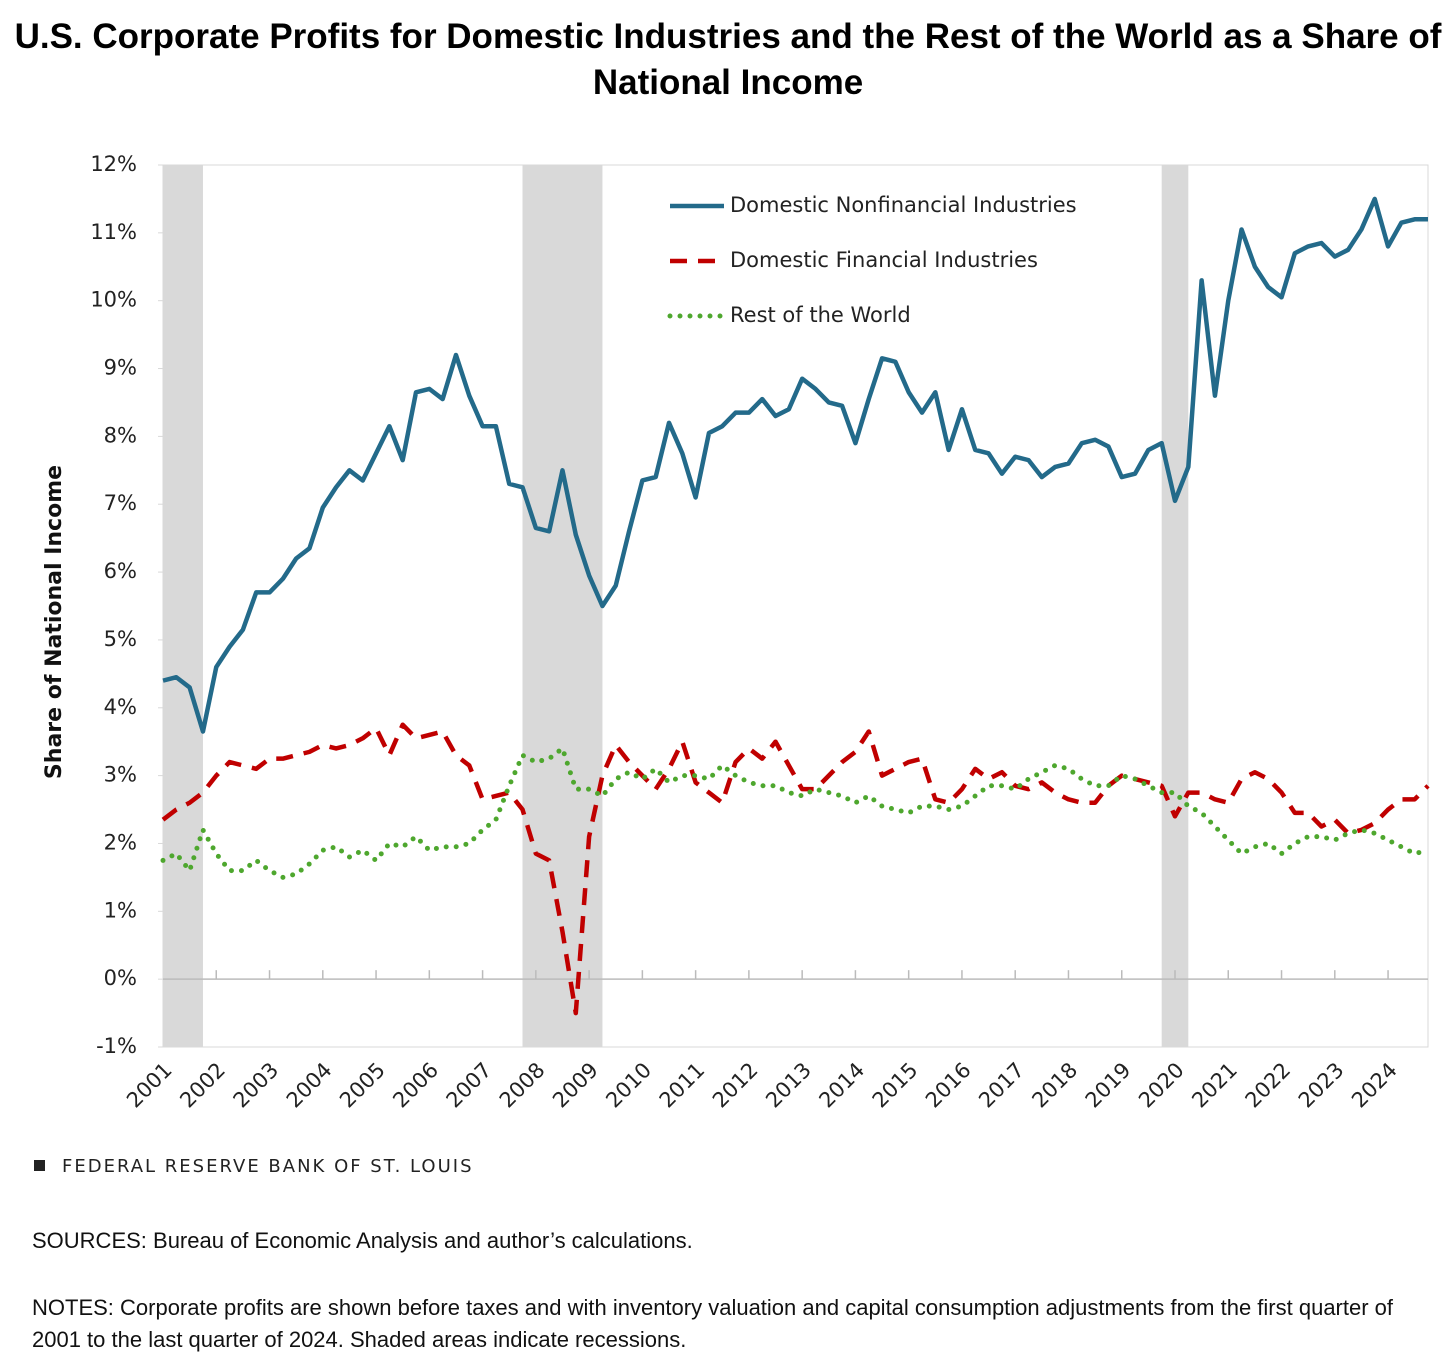 The height and width of the screenshot is (1371, 1456). What do you see at coordinates (1268, 1085) in the screenshot?
I see `x-tick-label: 2022` at bounding box center [1268, 1085].